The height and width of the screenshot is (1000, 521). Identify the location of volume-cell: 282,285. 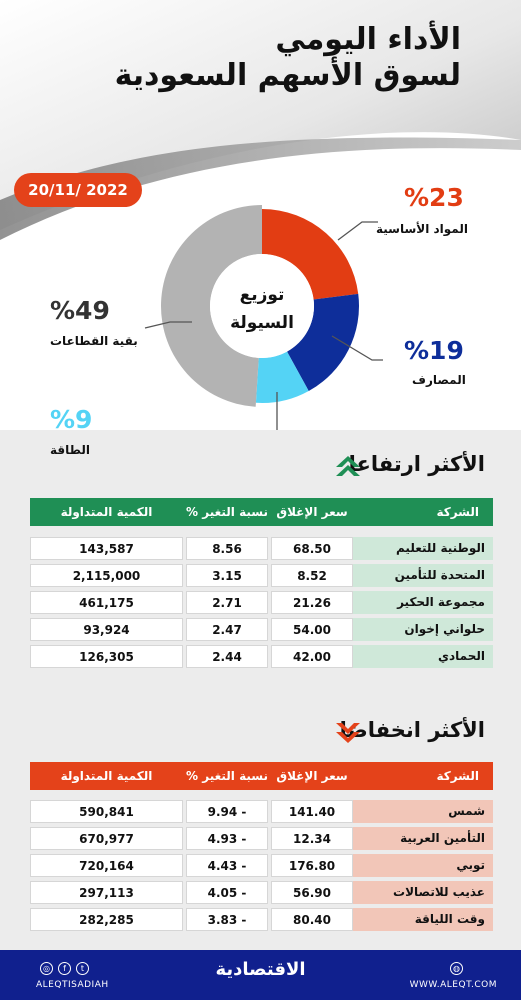
(106, 919).